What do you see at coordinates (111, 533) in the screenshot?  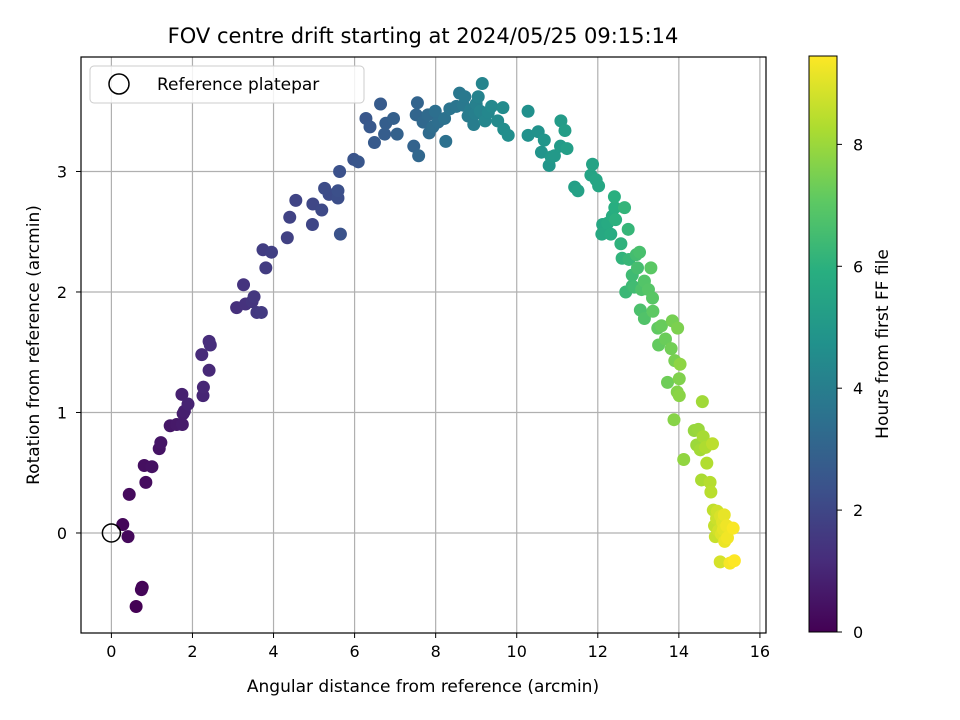 I see `reference-marker` at bounding box center [111, 533].